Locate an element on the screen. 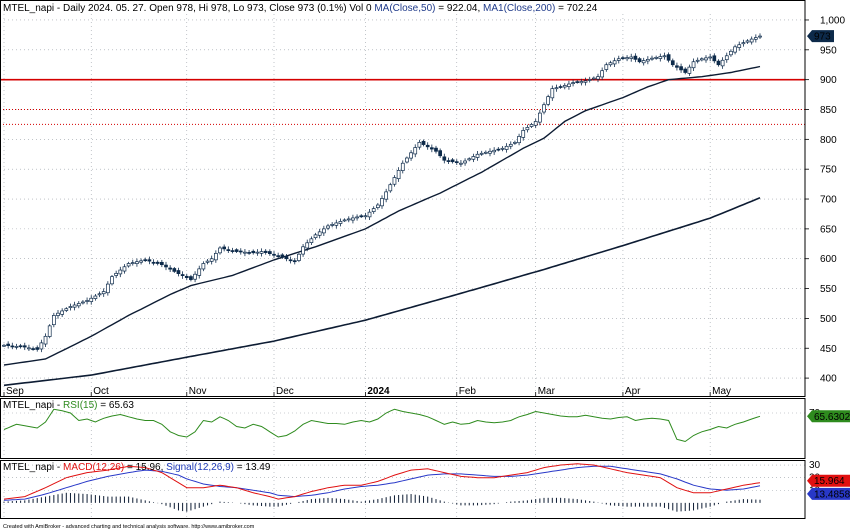 Image resolution: width=850 pixels, height=530 pixels. price-tick-label: 650 is located at coordinates (828, 229).